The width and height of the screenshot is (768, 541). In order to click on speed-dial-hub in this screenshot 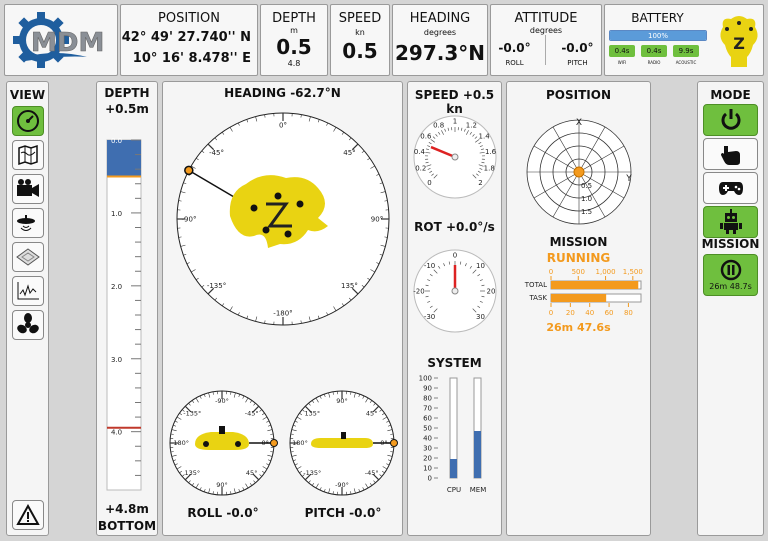, I will do `click(455, 157)`.